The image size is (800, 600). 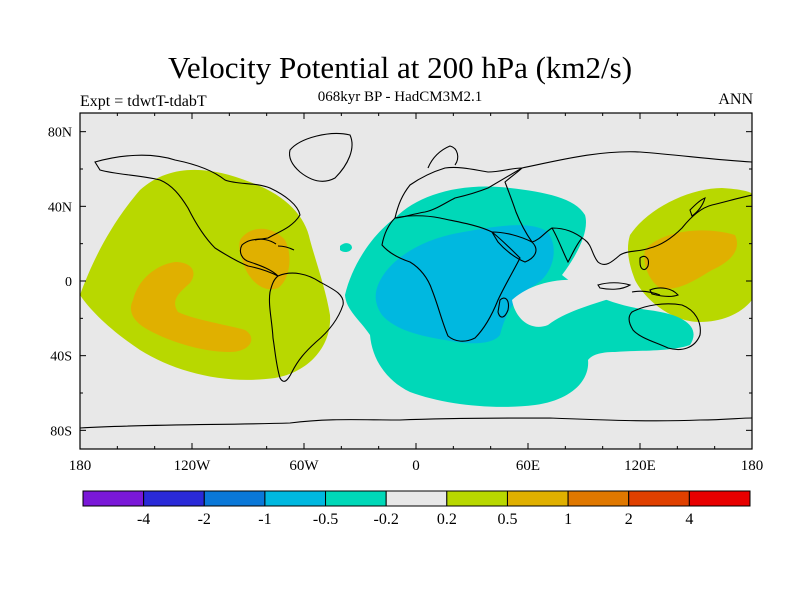 I want to click on y-tick-label: 40S, so click(x=61, y=357).